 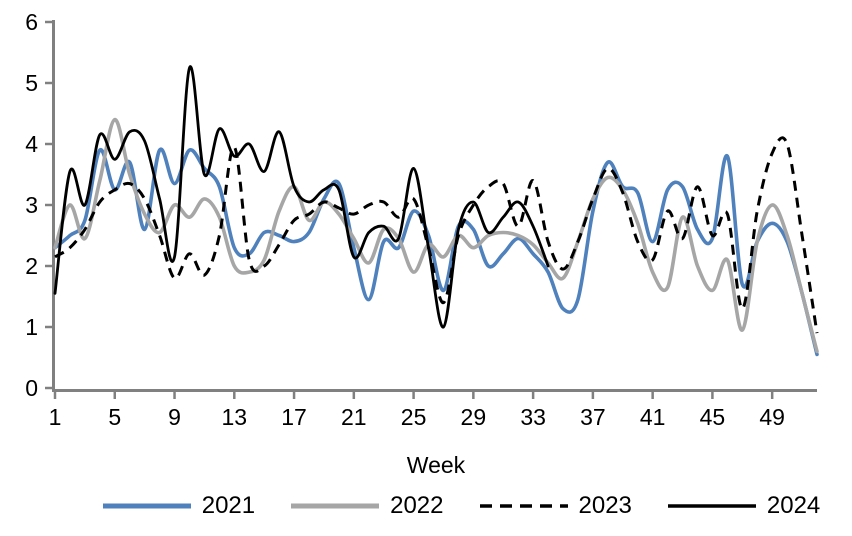 What do you see at coordinates (354, 417) in the screenshot?
I see `x-tick-label: 21` at bounding box center [354, 417].